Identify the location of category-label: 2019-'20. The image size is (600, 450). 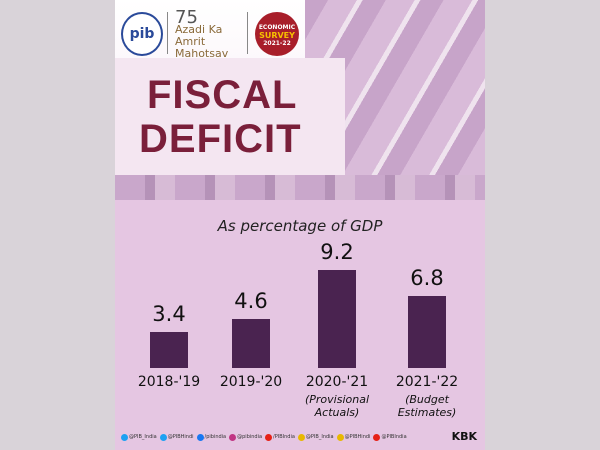
(251, 382).